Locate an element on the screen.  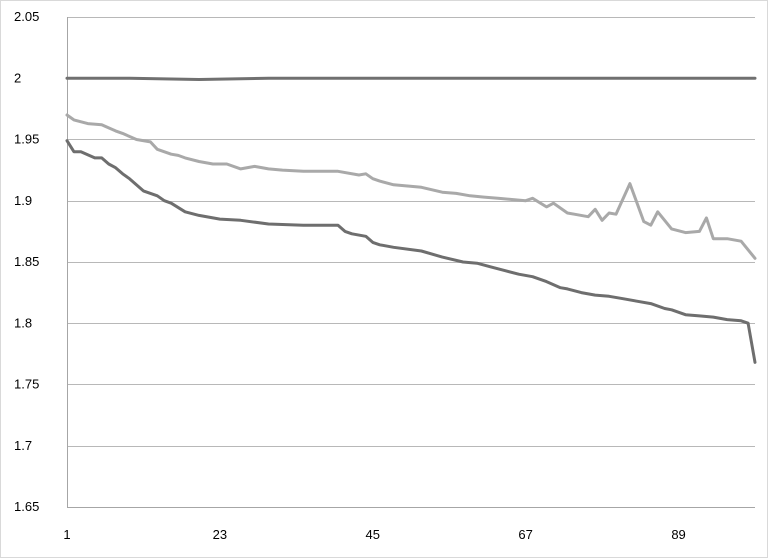
y-tick-label: 2.05 is located at coordinates (26, 16).